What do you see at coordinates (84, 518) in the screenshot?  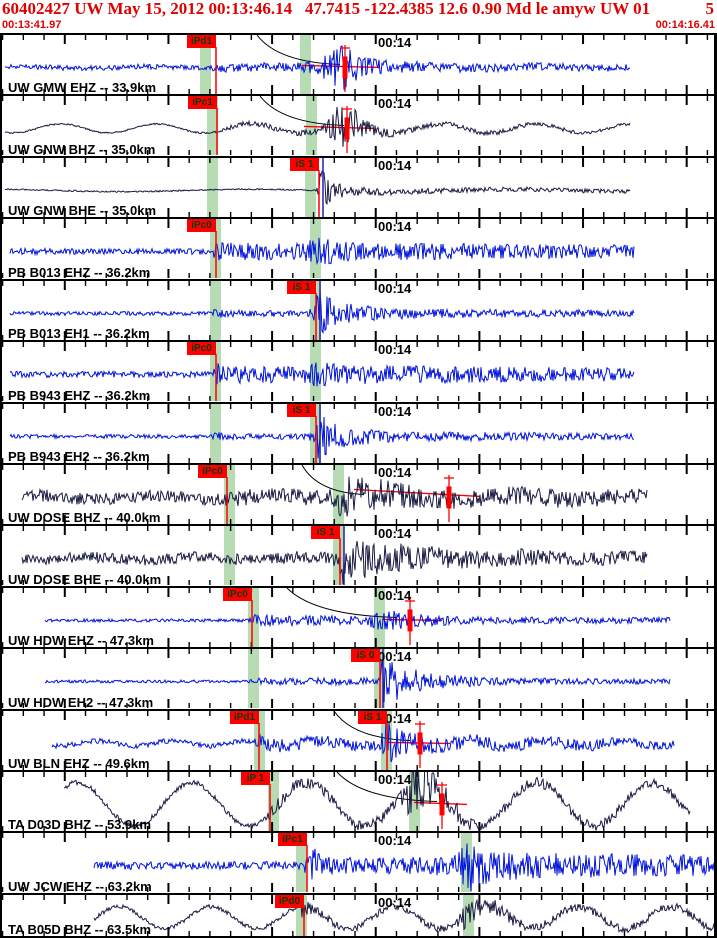 I see `station-label: UW DOSE BHZ -- 40.0km` at bounding box center [84, 518].